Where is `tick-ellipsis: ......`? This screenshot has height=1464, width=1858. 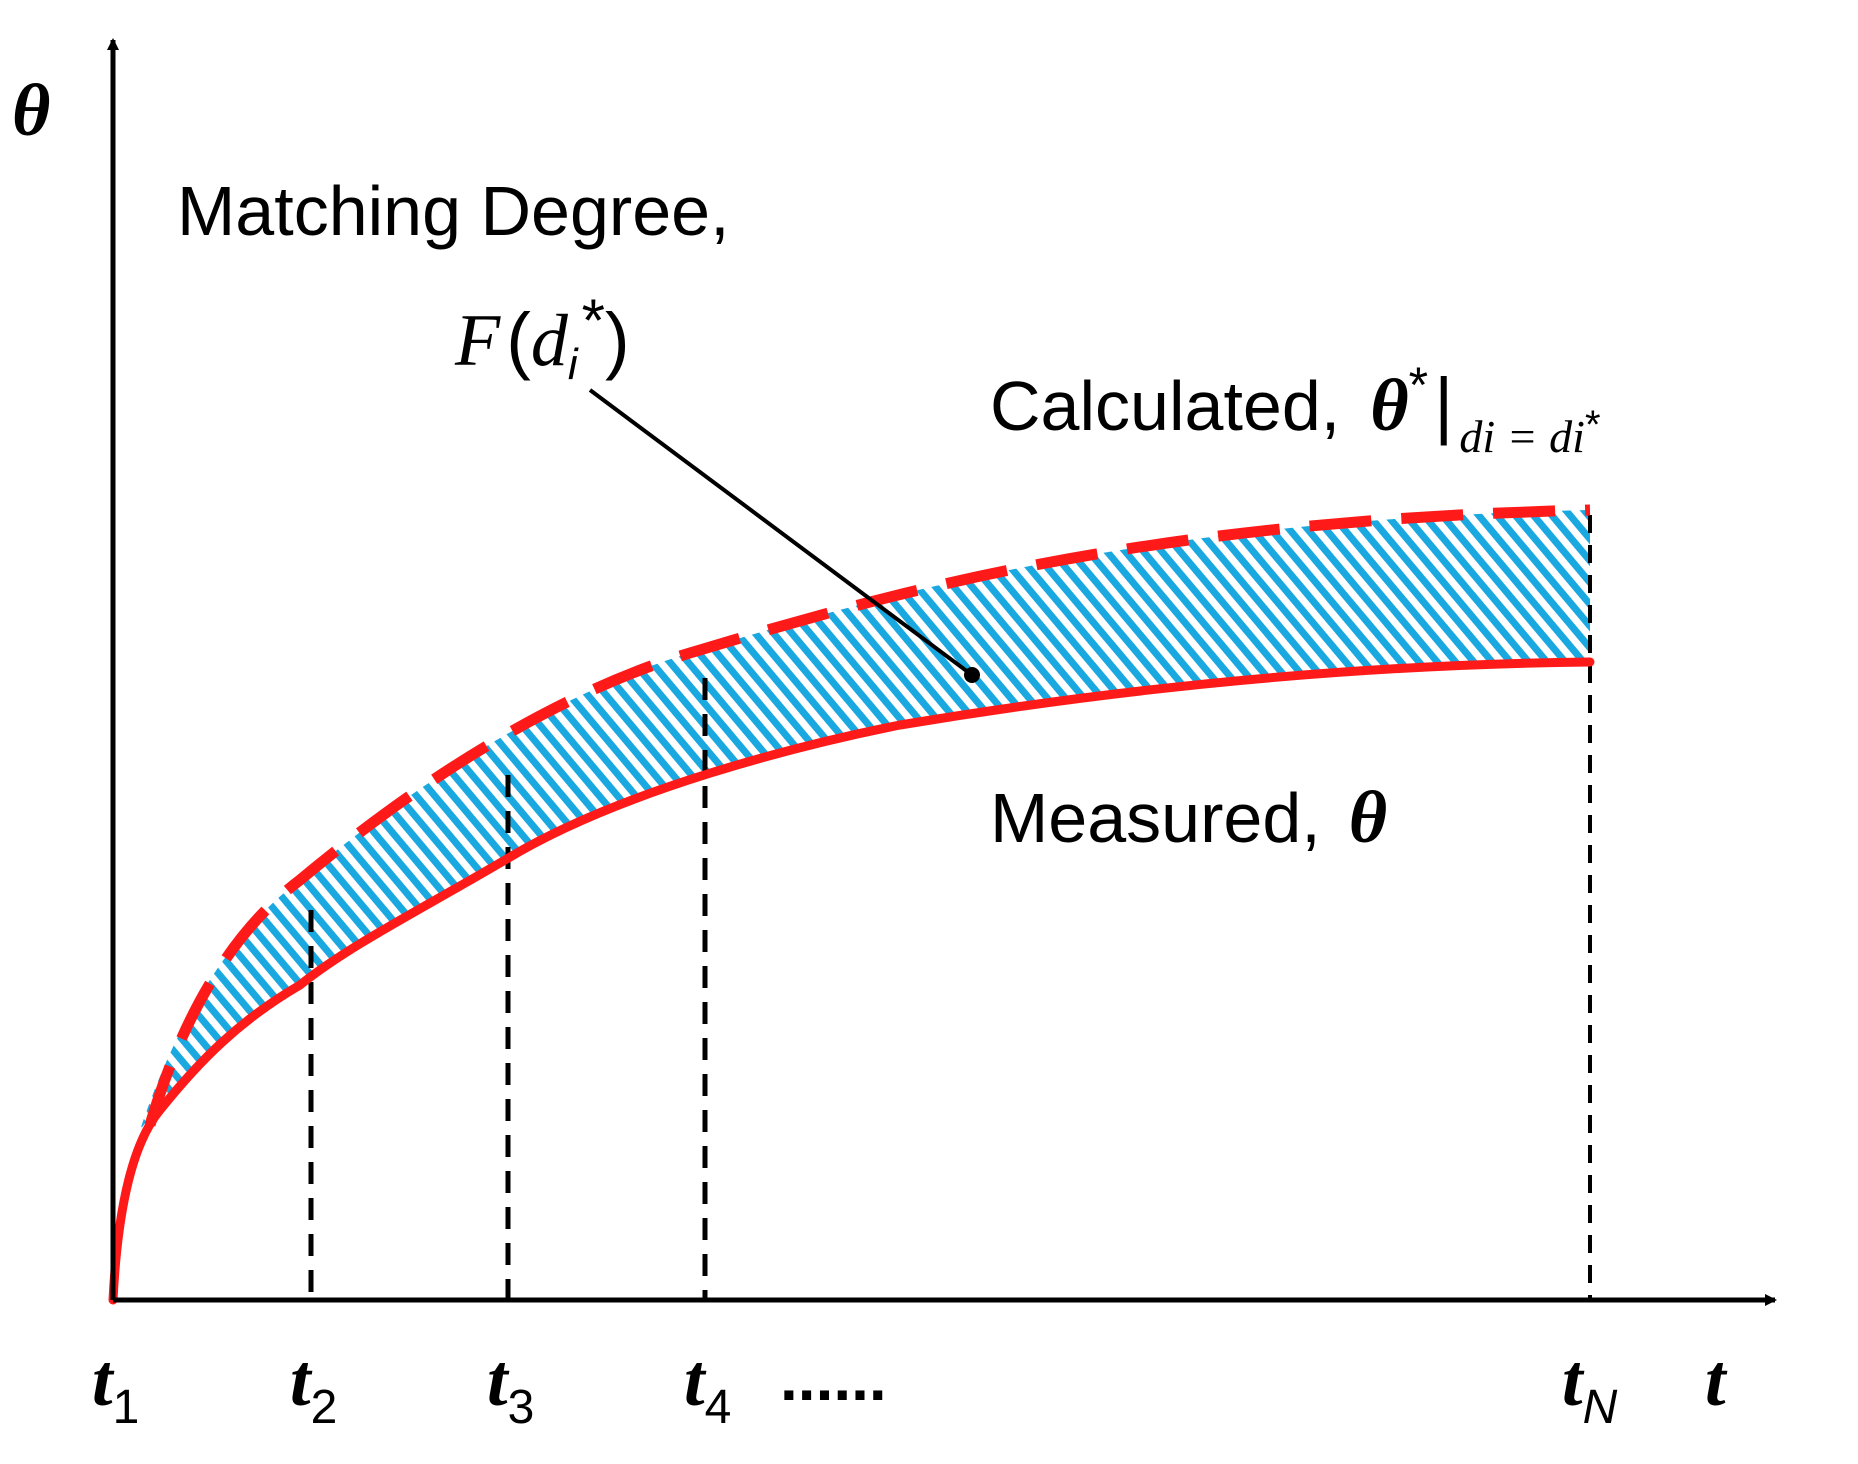 tick-ellipsis: ...... is located at coordinates (833, 1378).